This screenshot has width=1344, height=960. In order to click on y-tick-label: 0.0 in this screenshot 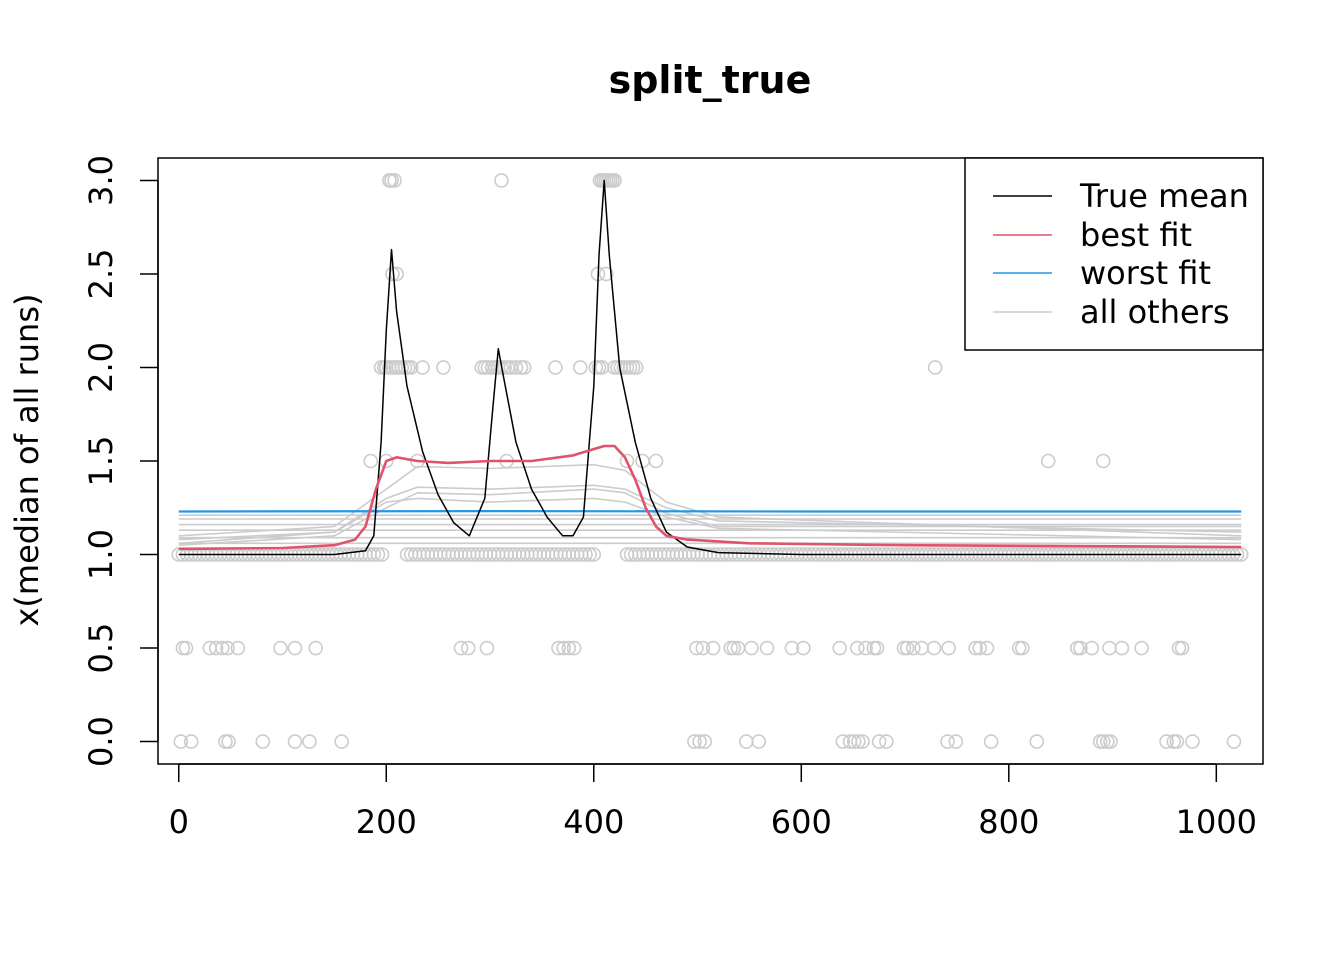, I will do `click(101, 741)`.